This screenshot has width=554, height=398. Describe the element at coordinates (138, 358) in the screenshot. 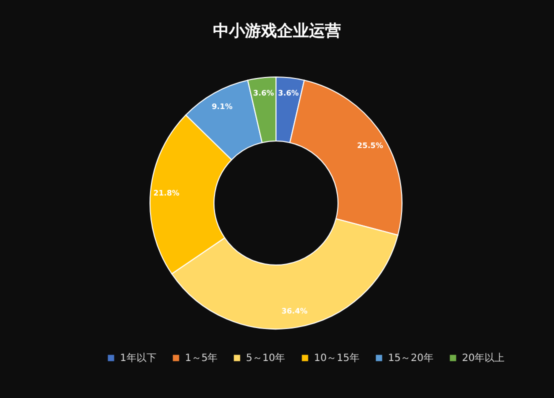

I see `legend-label: 1年以下` at that location.